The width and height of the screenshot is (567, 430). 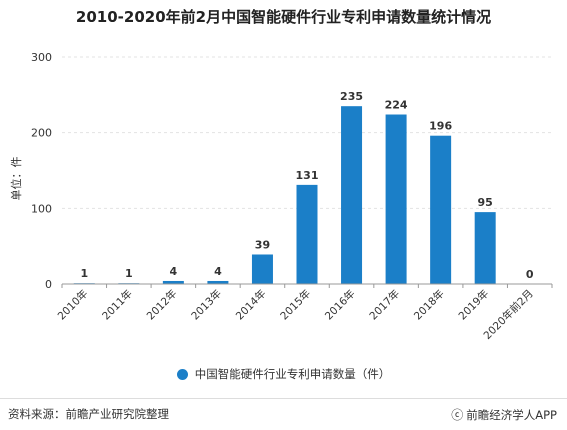 I want to click on y-tick-label: 0, so click(x=48, y=284).